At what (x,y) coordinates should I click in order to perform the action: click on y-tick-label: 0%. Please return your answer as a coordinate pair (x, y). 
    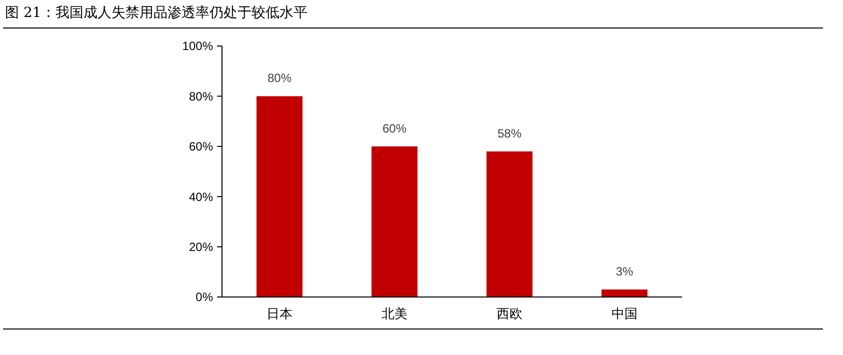
    Looking at the image, I should click on (205, 297).